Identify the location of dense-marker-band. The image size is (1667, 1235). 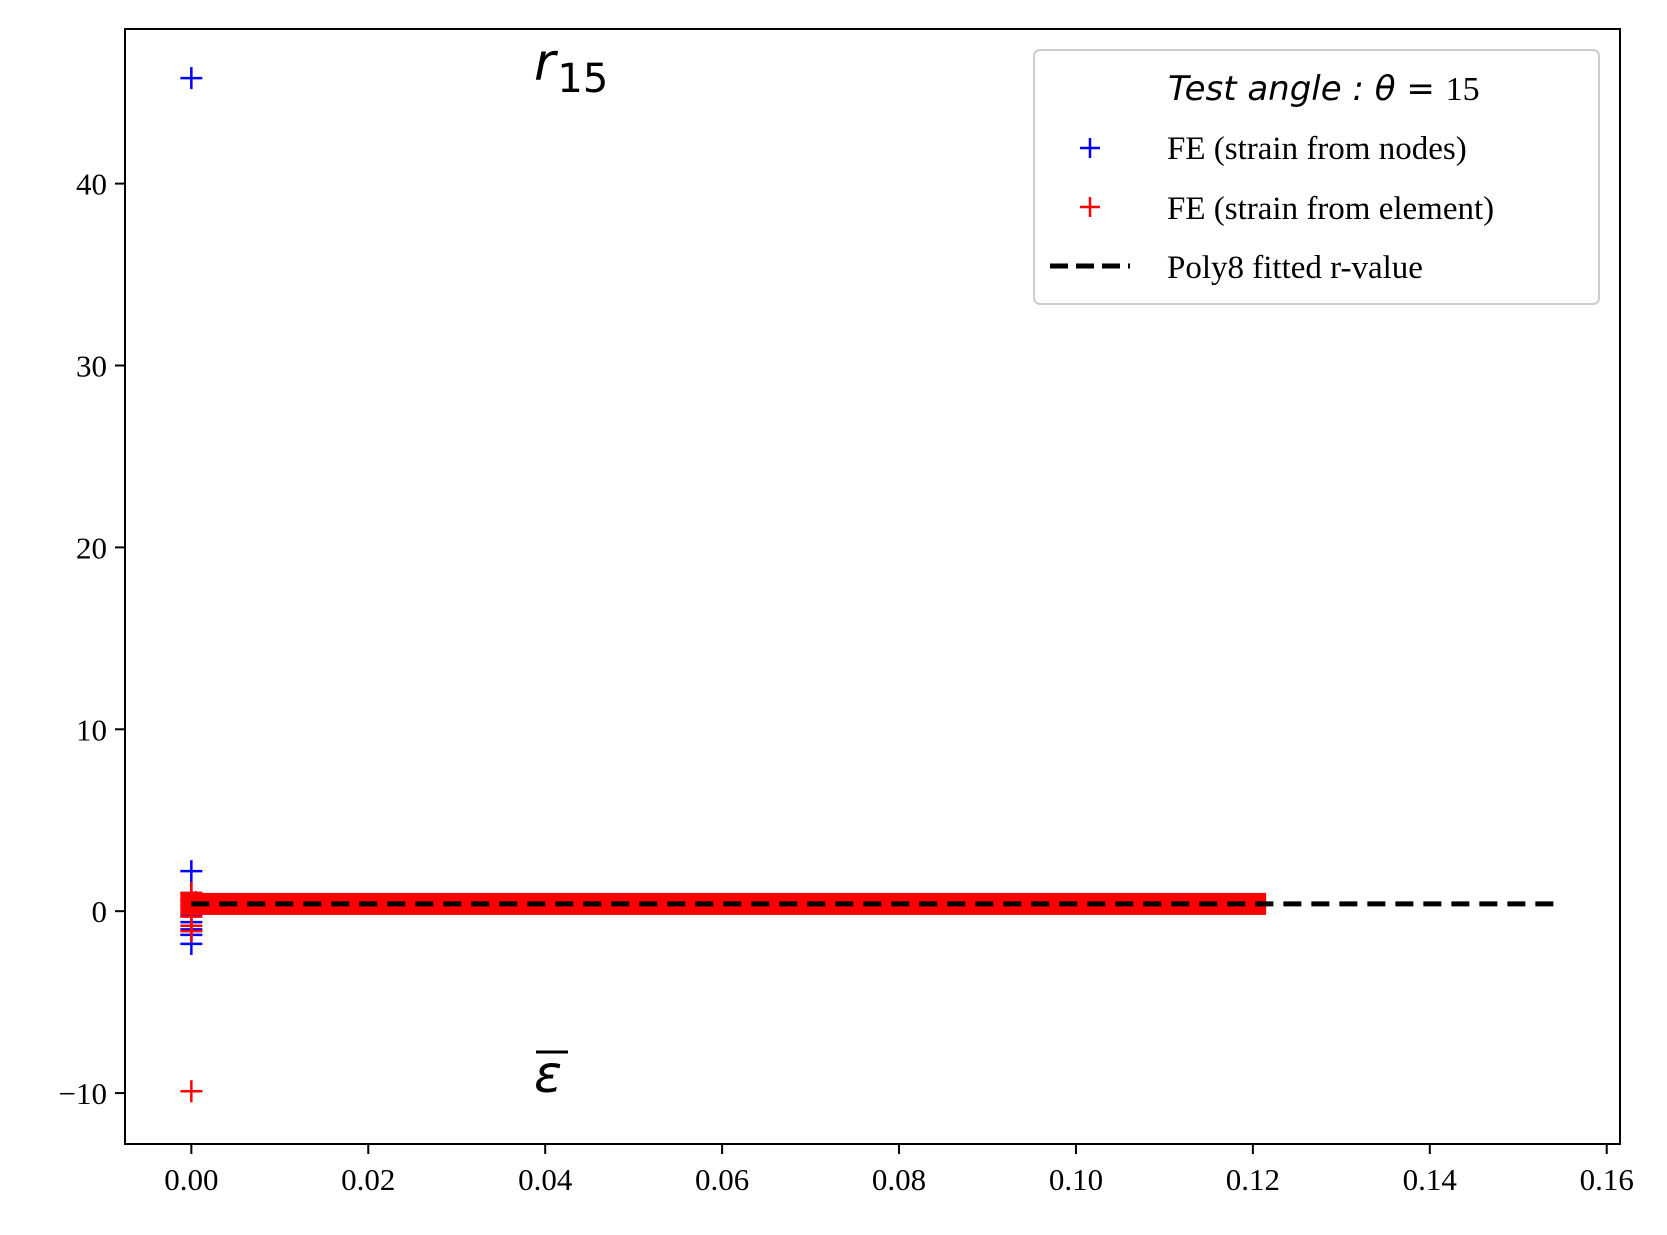
(723, 903).